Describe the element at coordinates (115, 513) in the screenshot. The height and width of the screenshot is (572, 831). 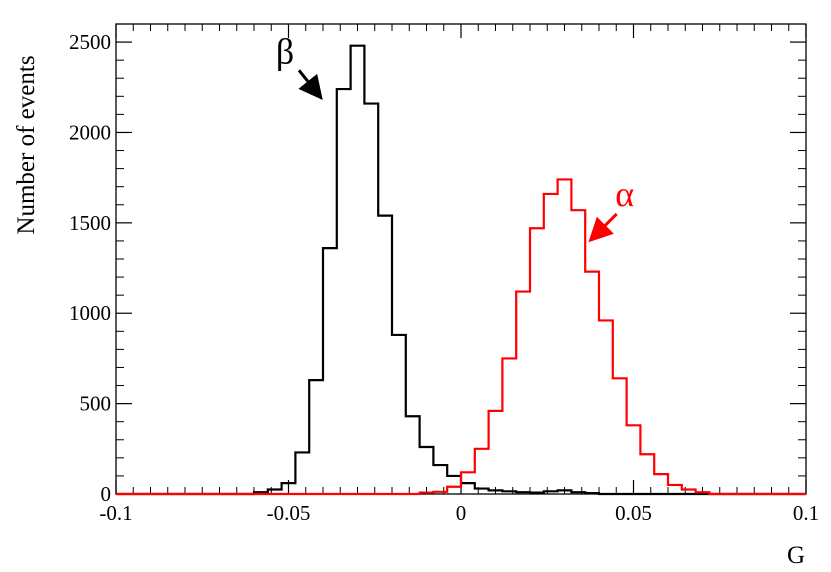
I see `x-tick-label: -0.1` at that location.